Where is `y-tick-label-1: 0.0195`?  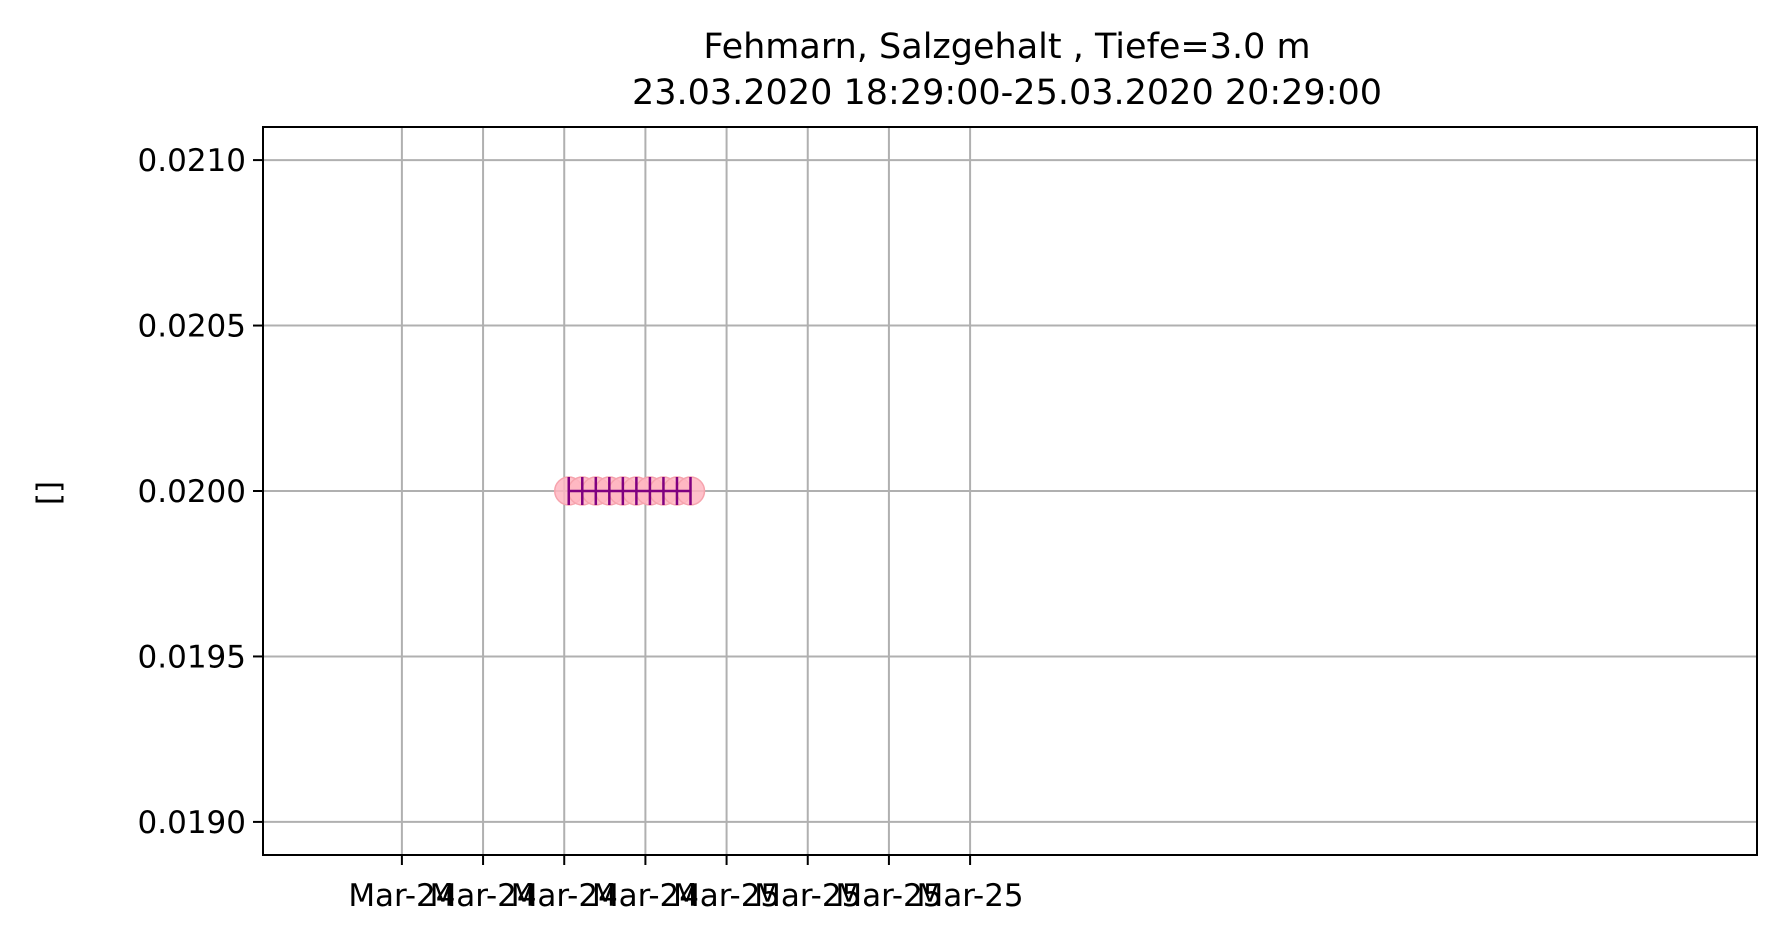
y-tick-label-1: 0.0195 is located at coordinates (192, 657).